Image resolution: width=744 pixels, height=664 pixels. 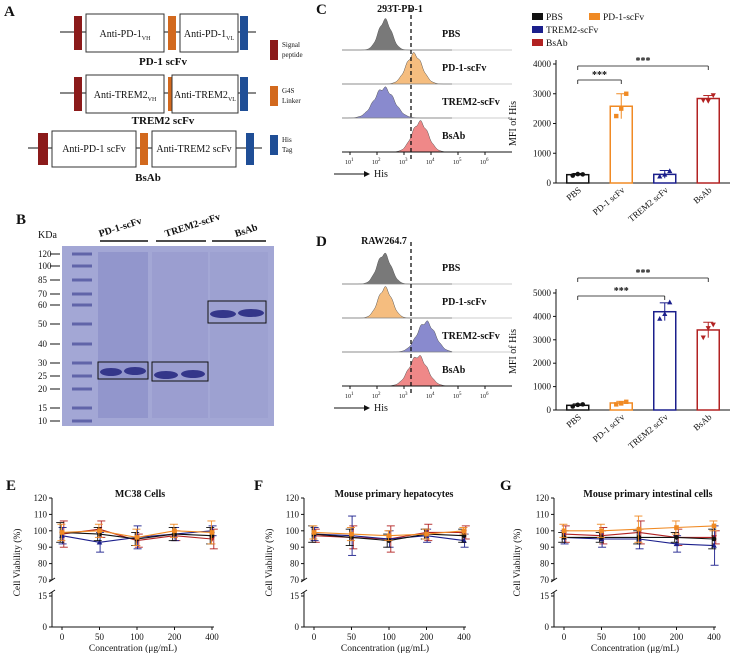 What do you see at coordinates (21, 220) in the screenshot?
I see `panel-b-label: B` at bounding box center [21, 220].